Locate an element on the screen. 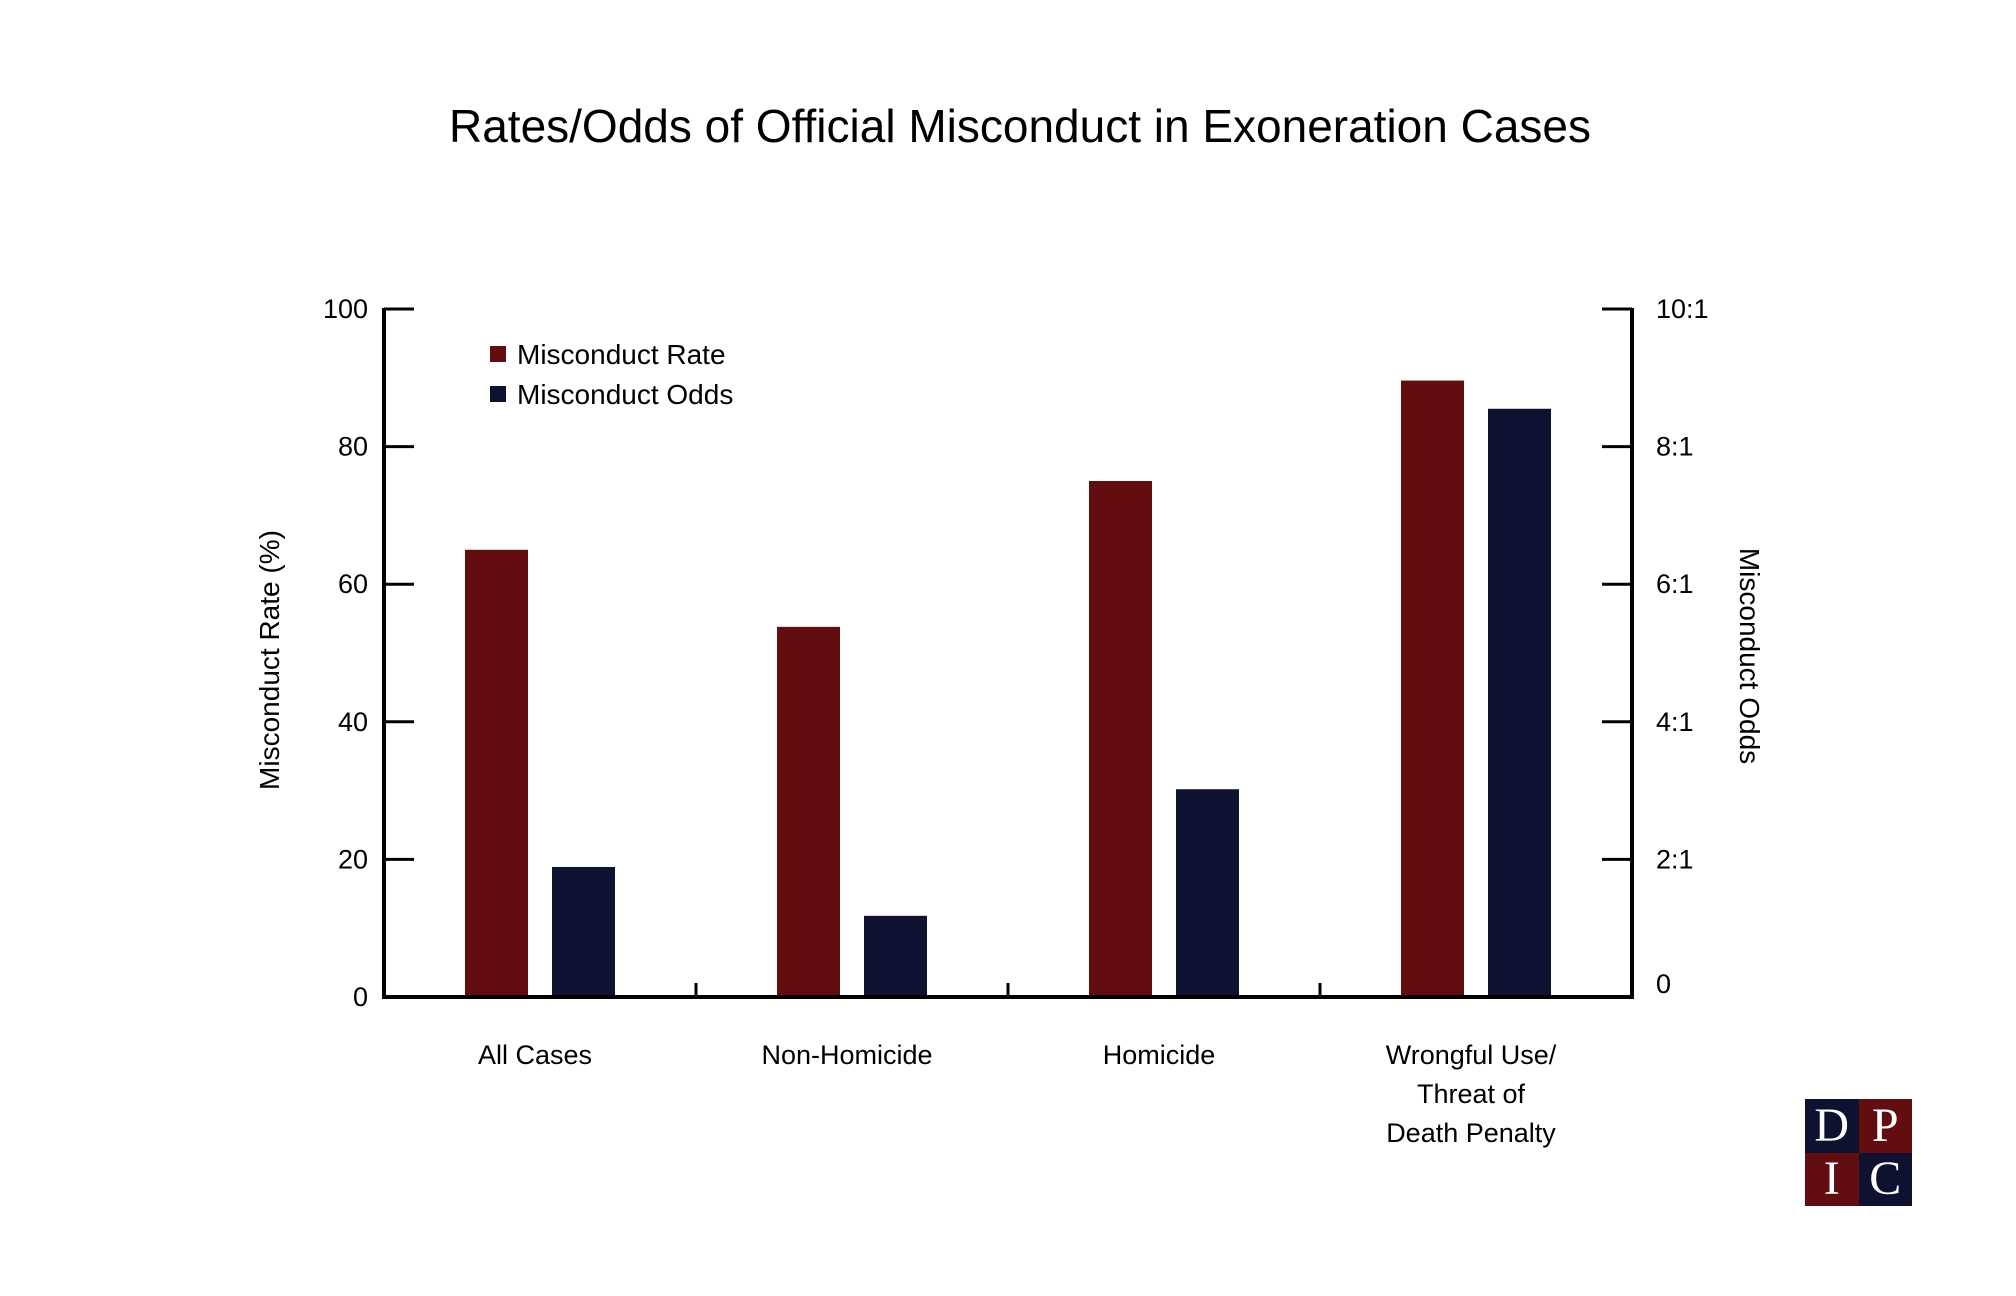  legend-label: Misconduct Odds is located at coordinates (625, 394).